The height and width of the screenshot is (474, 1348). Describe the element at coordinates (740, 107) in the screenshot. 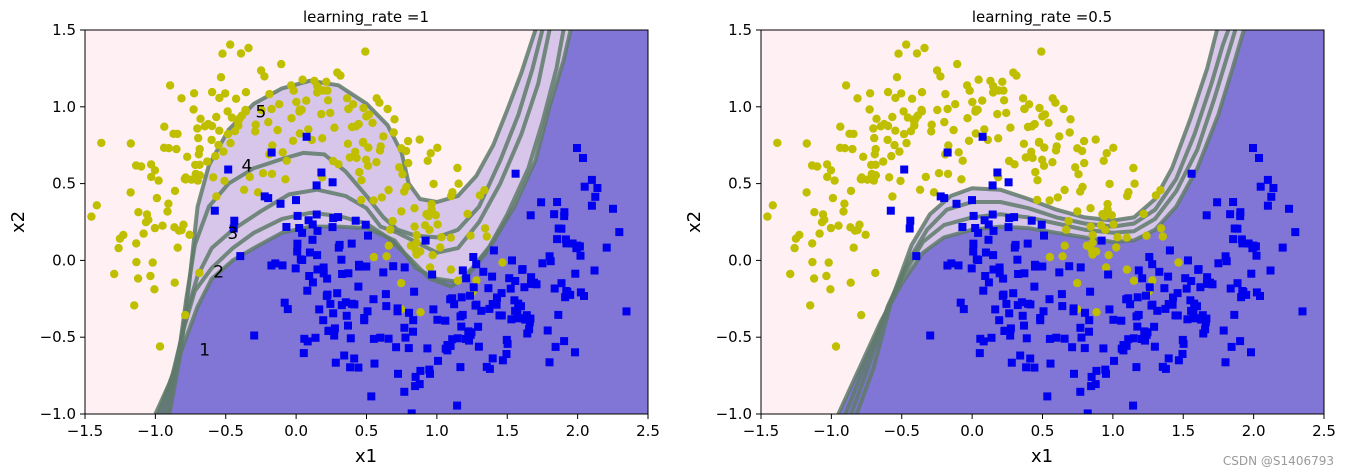

I see `y-tick-label: 1.0` at that location.